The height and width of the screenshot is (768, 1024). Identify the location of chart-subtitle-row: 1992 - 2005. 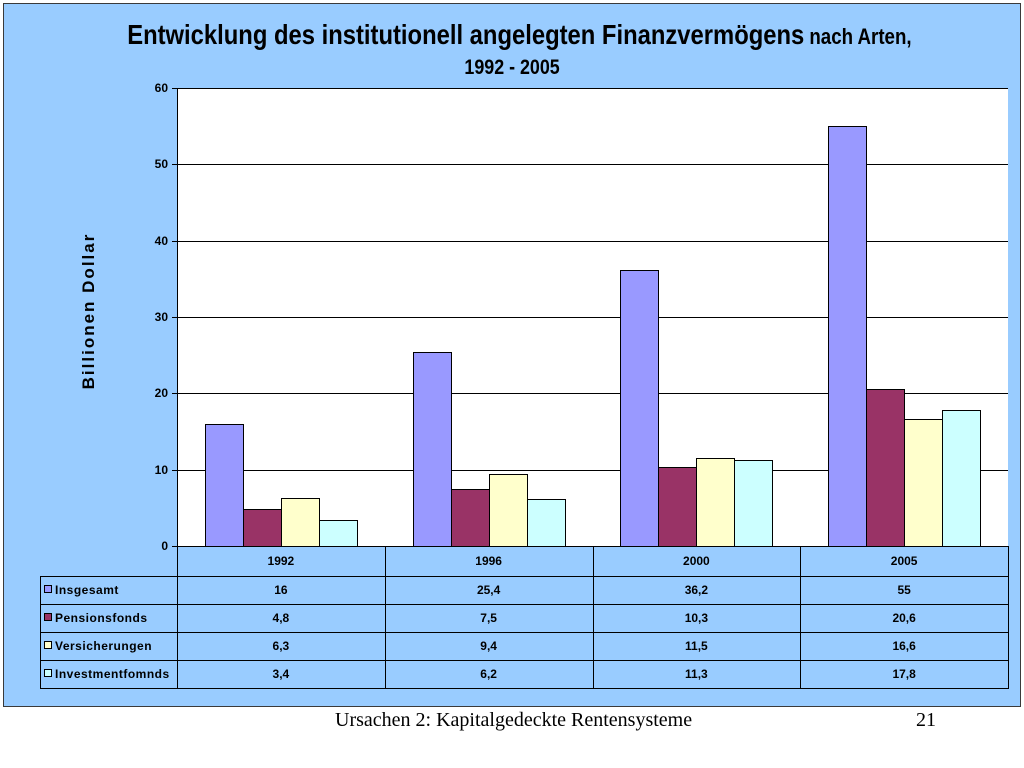
(512, 69).